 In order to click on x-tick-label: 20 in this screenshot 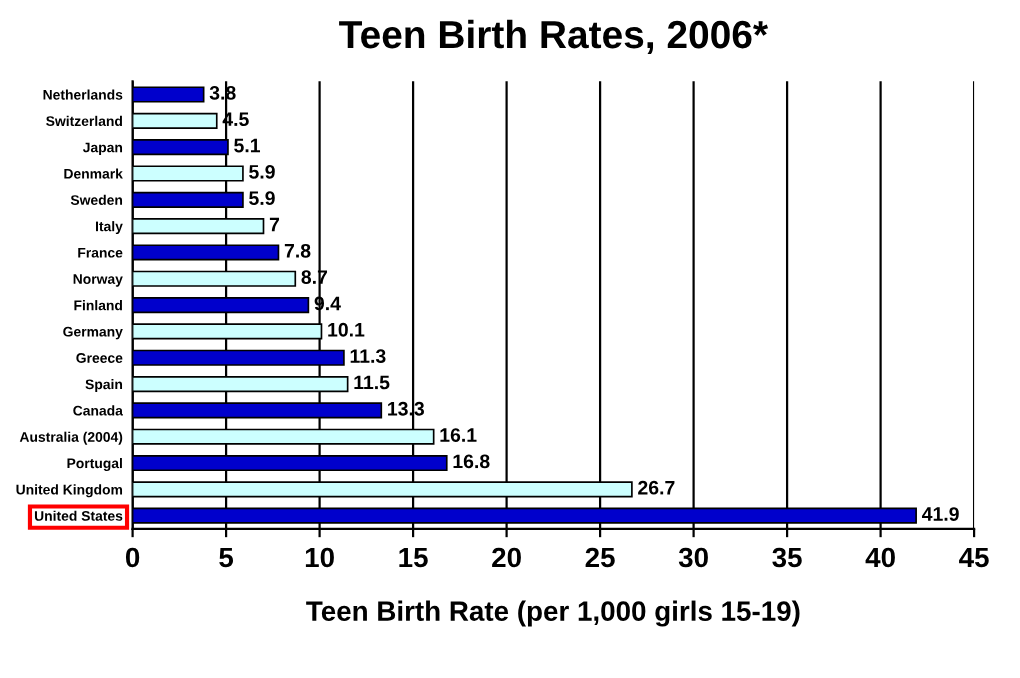, I will do `click(506, 557)`.